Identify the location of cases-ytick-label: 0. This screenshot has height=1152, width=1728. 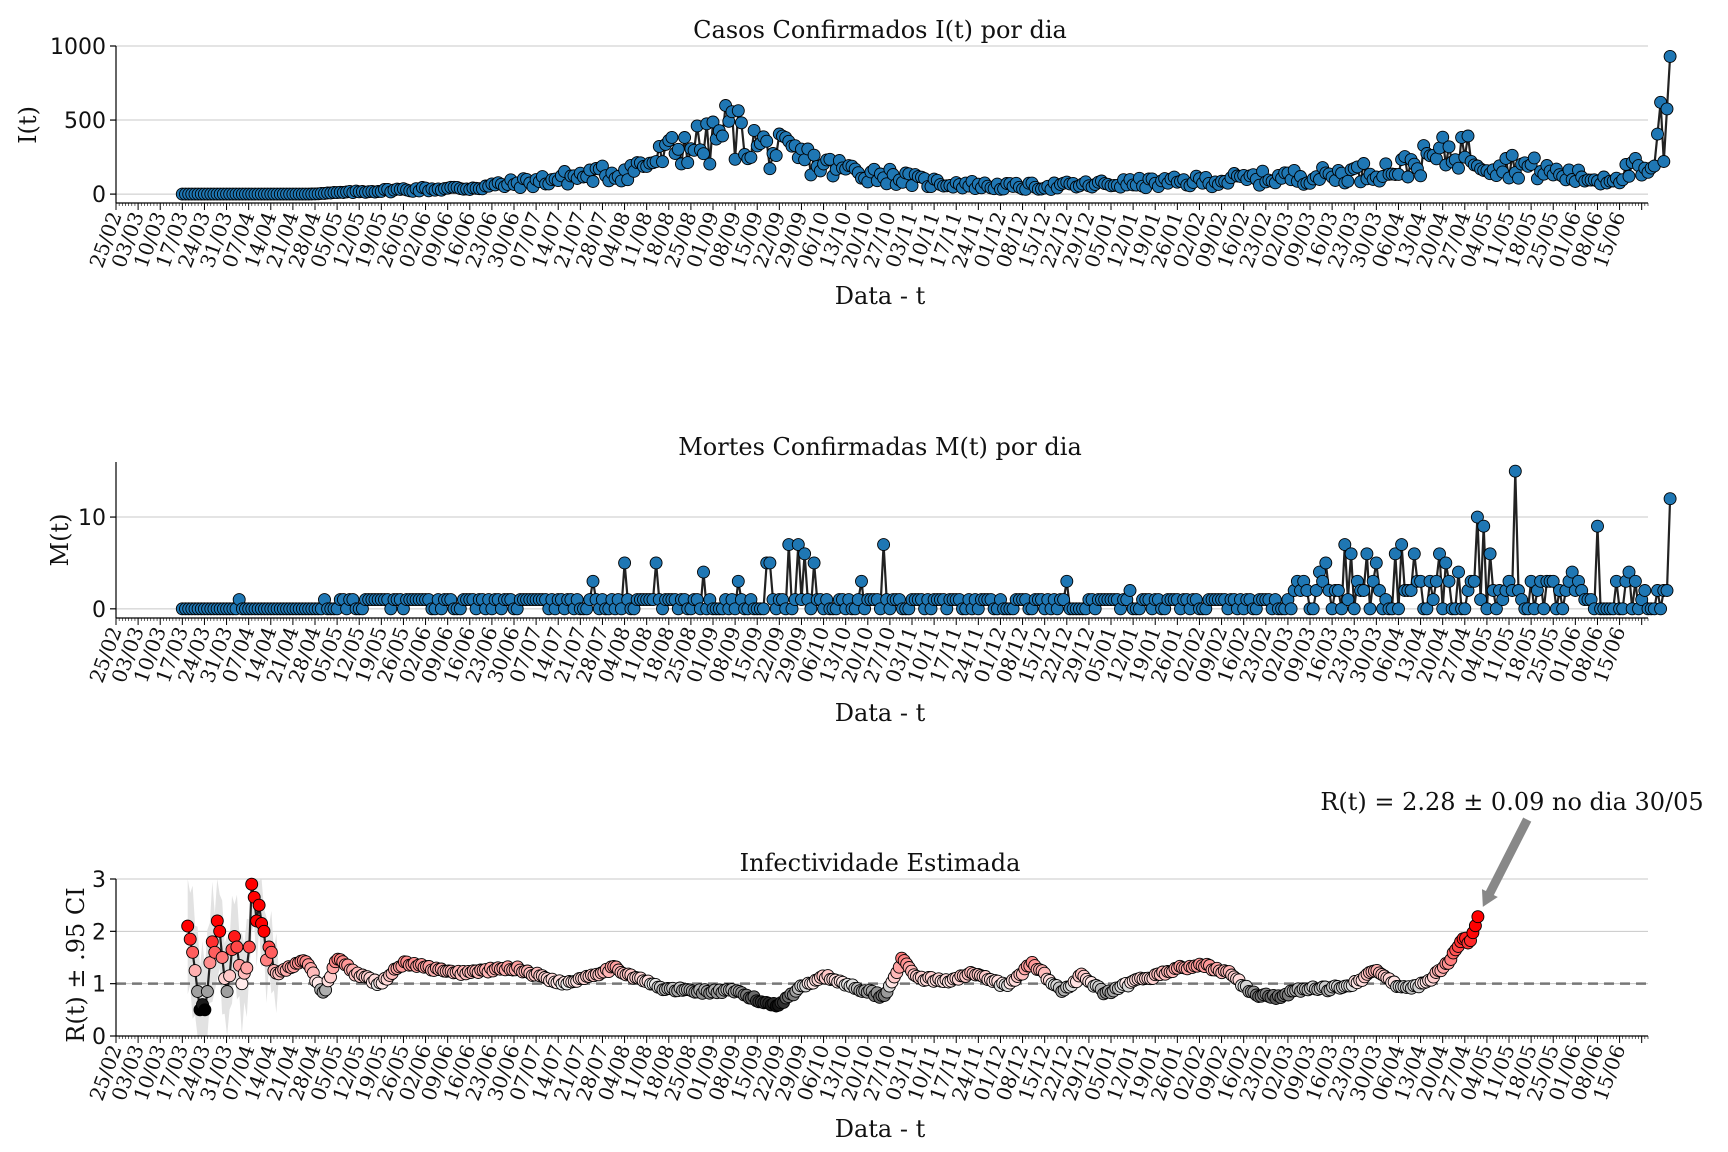
(99, 195).